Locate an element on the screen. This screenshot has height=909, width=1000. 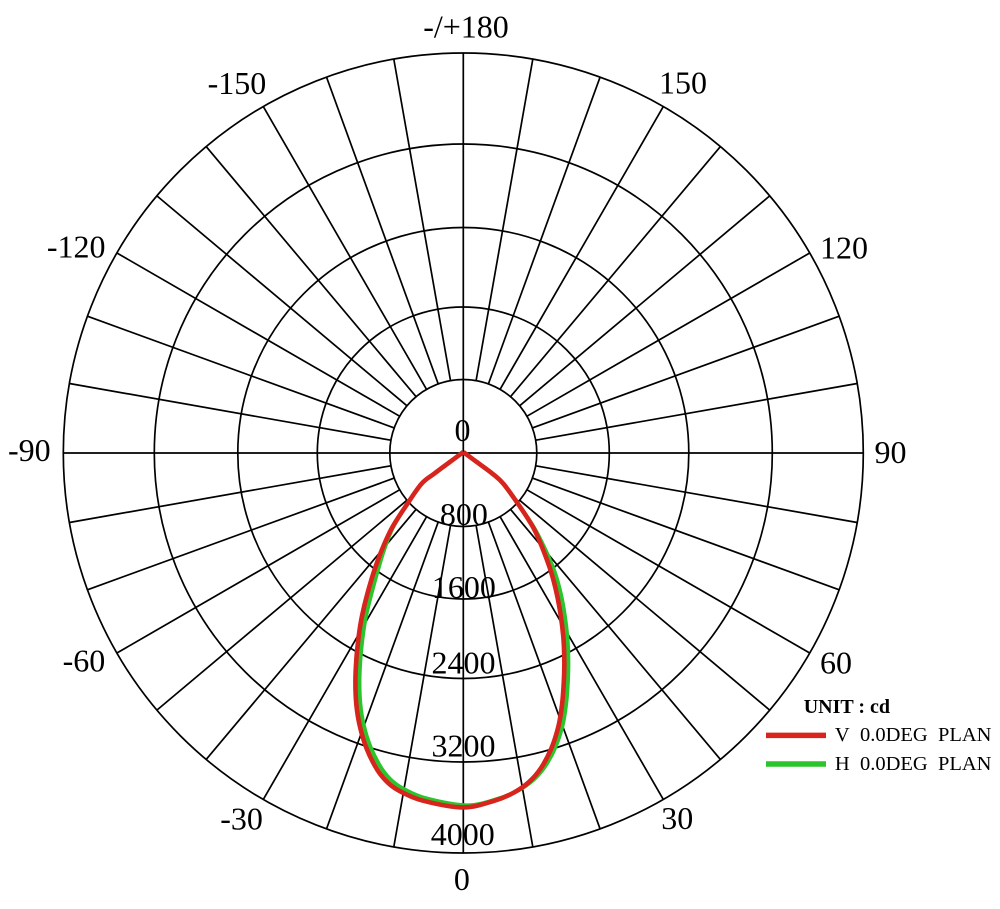
svg-text: 90 is located at coordinates (891, 452).